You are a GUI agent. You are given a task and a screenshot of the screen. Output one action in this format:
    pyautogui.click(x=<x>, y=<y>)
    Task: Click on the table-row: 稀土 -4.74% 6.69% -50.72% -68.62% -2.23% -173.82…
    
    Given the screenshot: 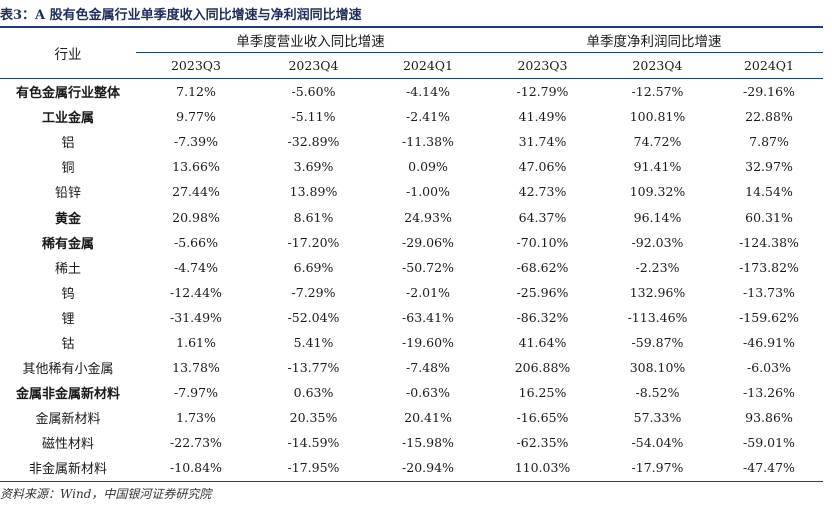 What is the action you would take?
    pyautogui.click(x=411, y=267)
    